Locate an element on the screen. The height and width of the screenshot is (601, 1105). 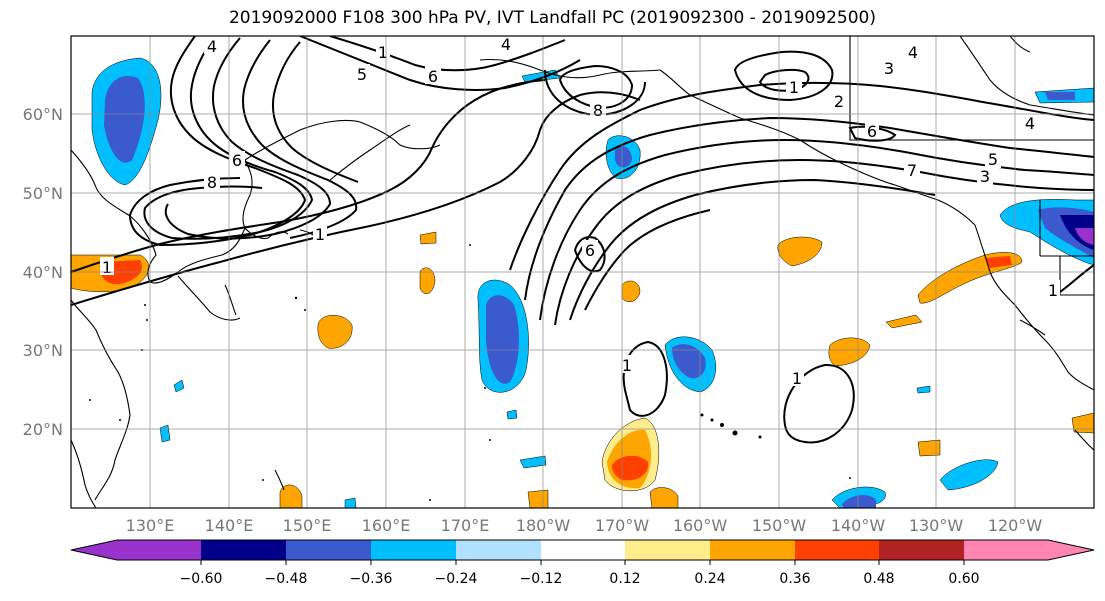
contour-label: 2 is located at coordinates (839, 101).